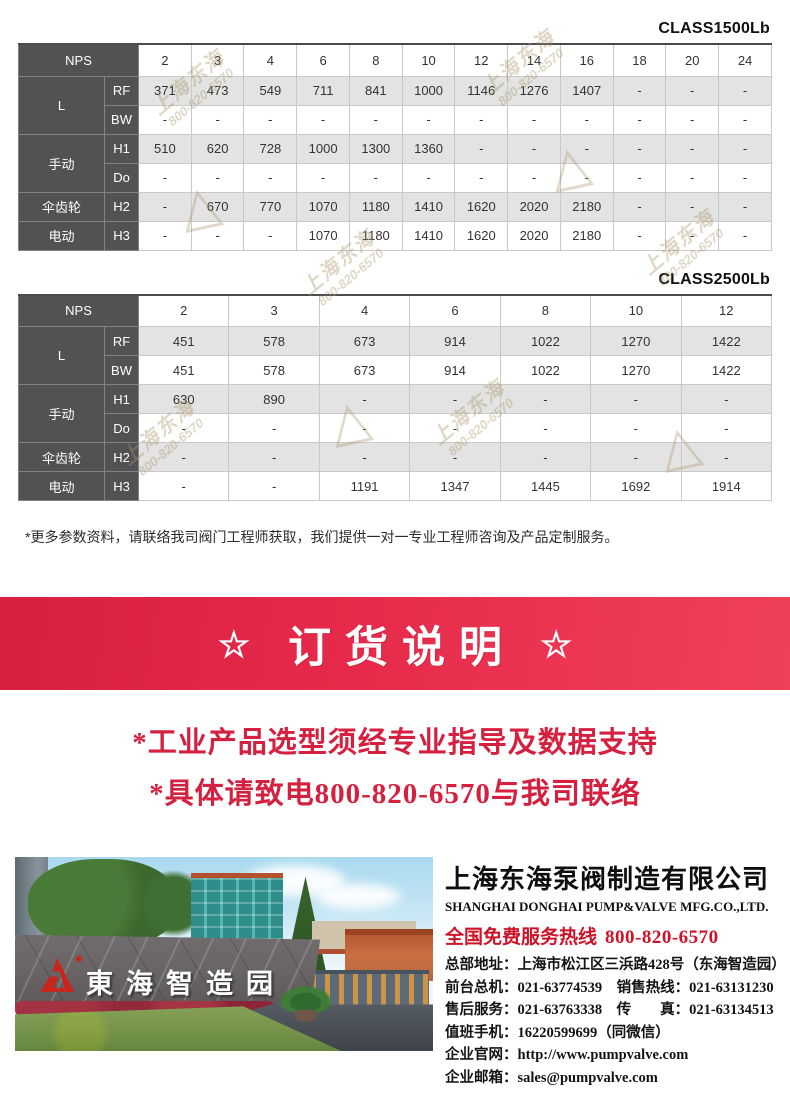 This screenshot has width=790, height=1103. I want to click on order-info-banner: ☆ 订货说明 ☆, so click(395, 643).